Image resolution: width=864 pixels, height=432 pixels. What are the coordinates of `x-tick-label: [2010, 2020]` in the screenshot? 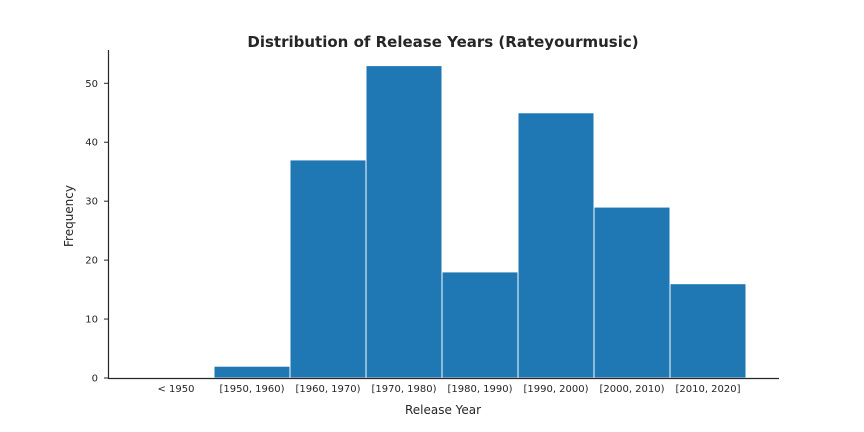 It's located at (707, 389).